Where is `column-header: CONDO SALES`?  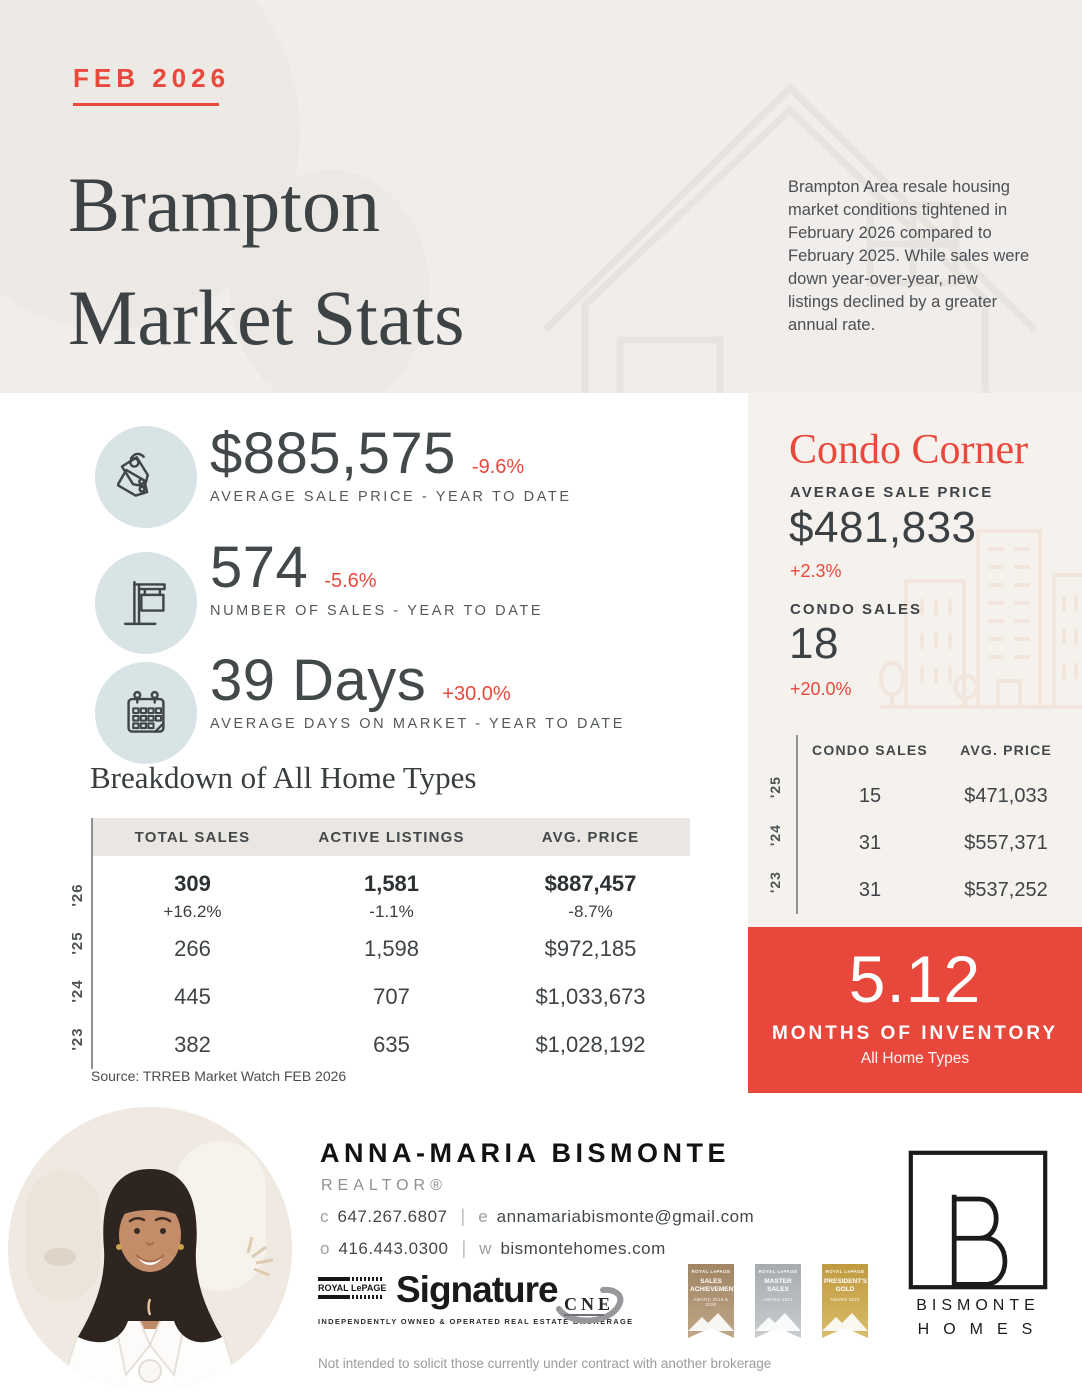 column-header: CONDO SALES is located at coordinates (870, 750).